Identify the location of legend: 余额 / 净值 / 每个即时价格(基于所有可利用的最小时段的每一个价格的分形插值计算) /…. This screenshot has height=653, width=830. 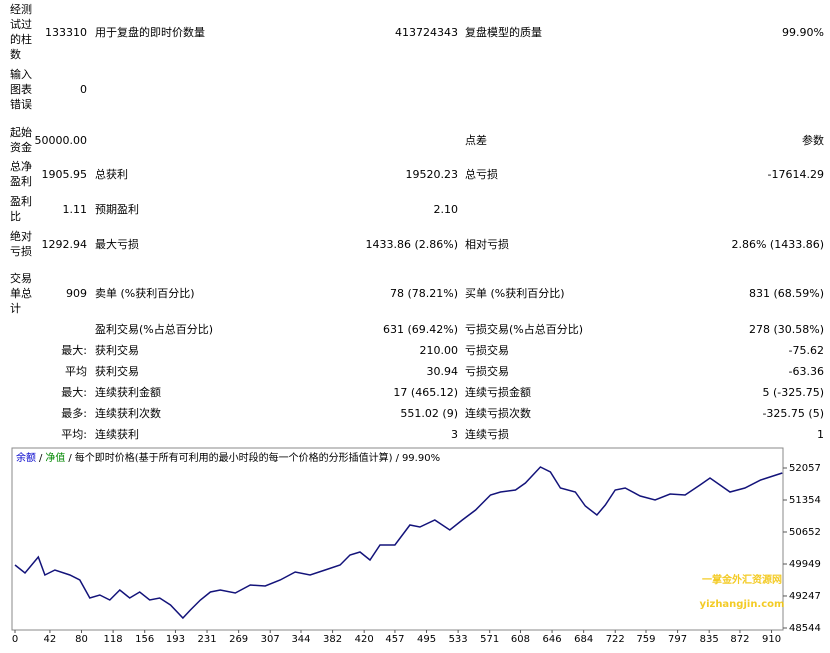
(228, 457).